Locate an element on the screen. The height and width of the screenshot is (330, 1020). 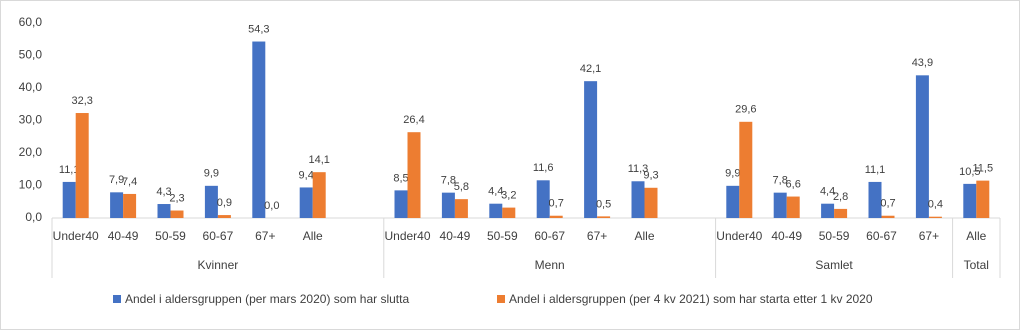
value-label: 5,8 is located at coordinates (461, 187).